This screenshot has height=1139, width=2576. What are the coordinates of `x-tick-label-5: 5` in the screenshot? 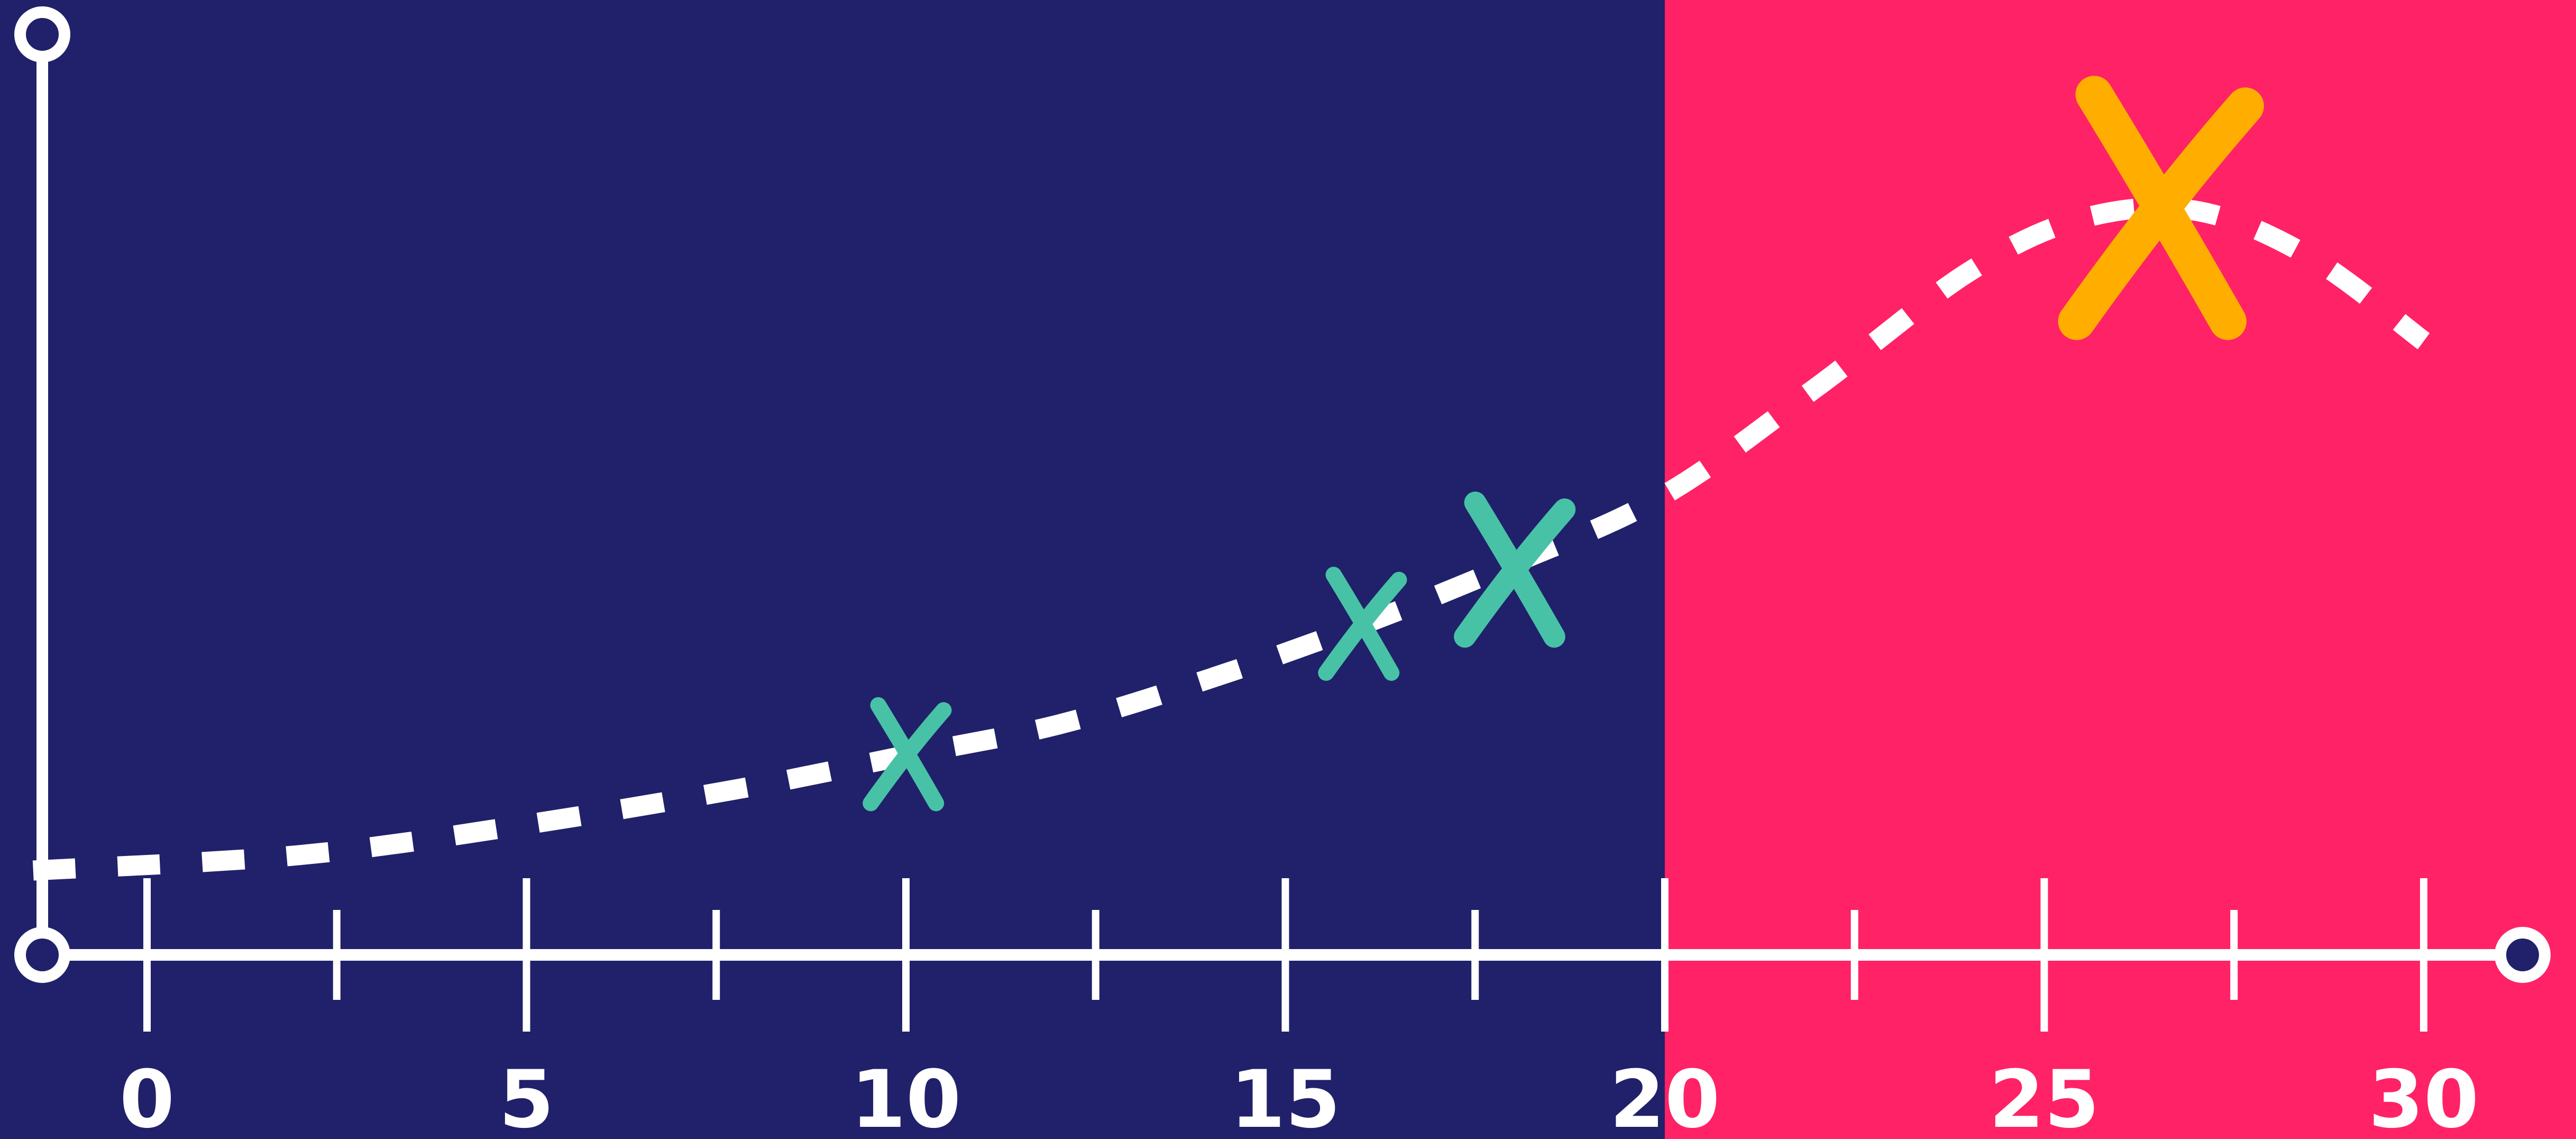 It's located at (526, 1096).